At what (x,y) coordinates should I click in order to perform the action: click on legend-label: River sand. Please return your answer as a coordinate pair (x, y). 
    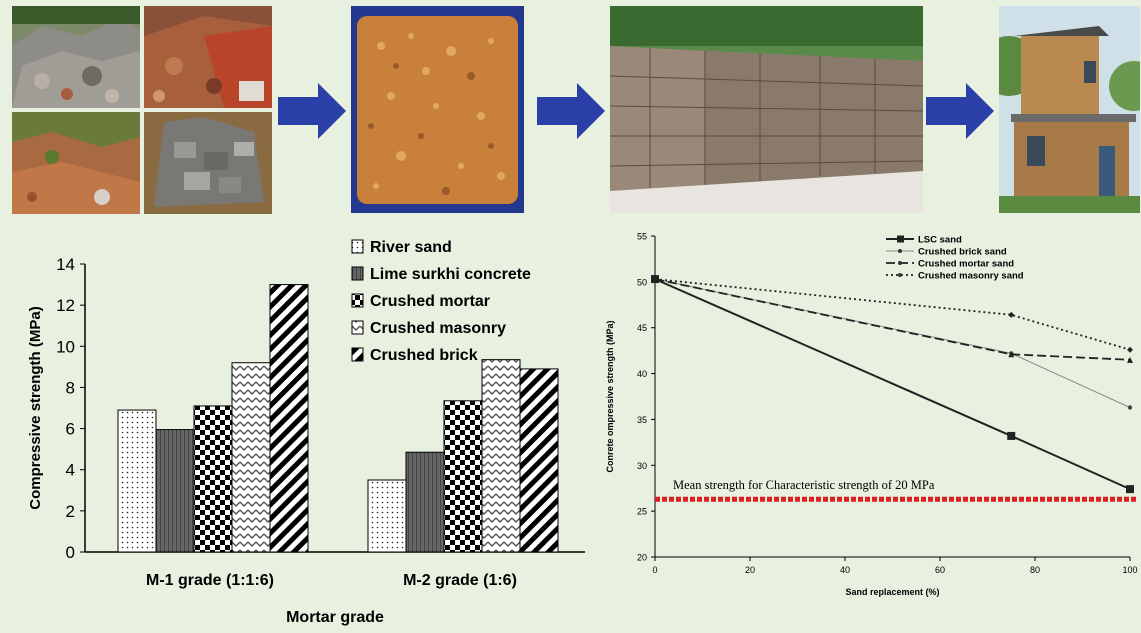
    Looking at the image, I should click on (411, 247).